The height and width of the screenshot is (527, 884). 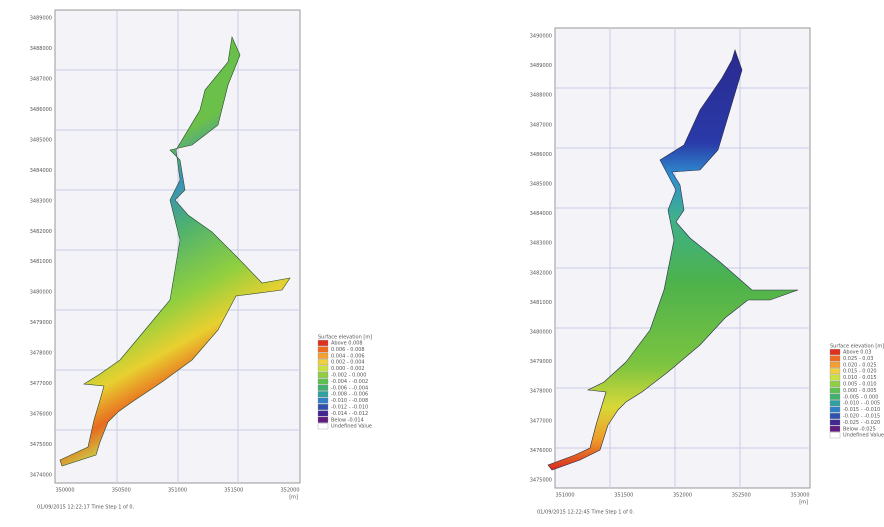 What do you see at coordinates (349, 408) in the screenshot?
I see `legend-label: -0.012 - -0.010` at bounding box center [349, 408].